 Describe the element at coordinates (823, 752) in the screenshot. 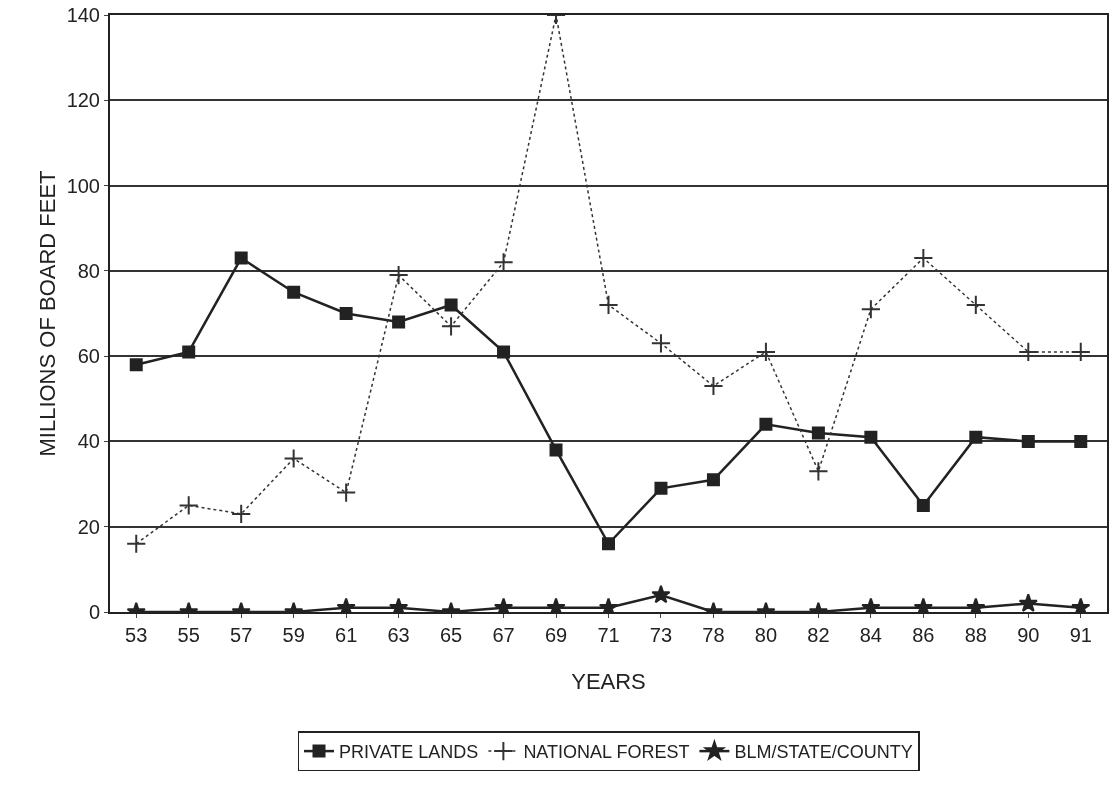

I see `legend-label: BLM/STATE/COUNTY` at that location.